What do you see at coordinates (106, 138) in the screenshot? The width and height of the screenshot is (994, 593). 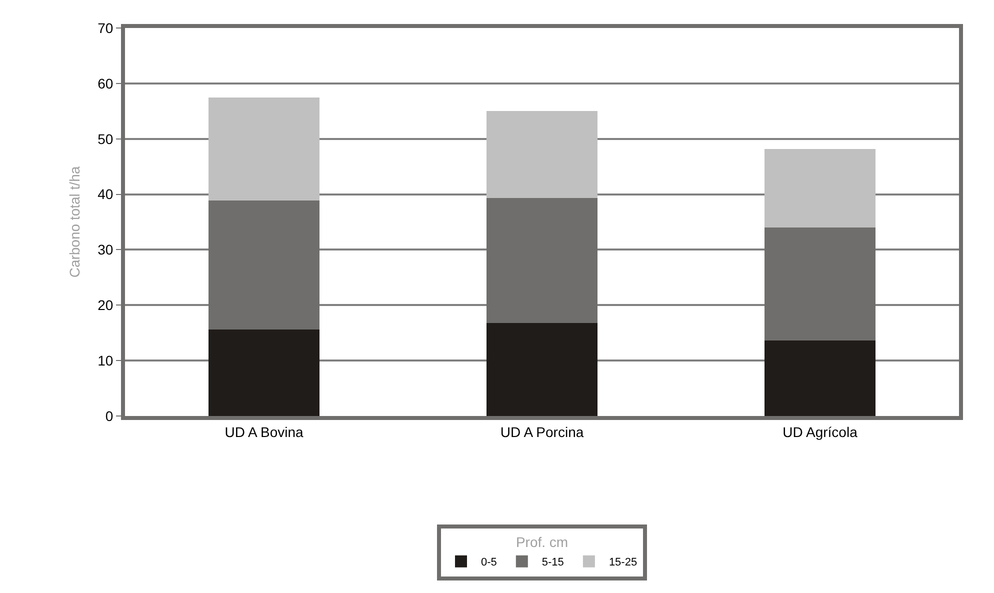 I see `y-tick-label: 50` at bounding box center [106, 138].